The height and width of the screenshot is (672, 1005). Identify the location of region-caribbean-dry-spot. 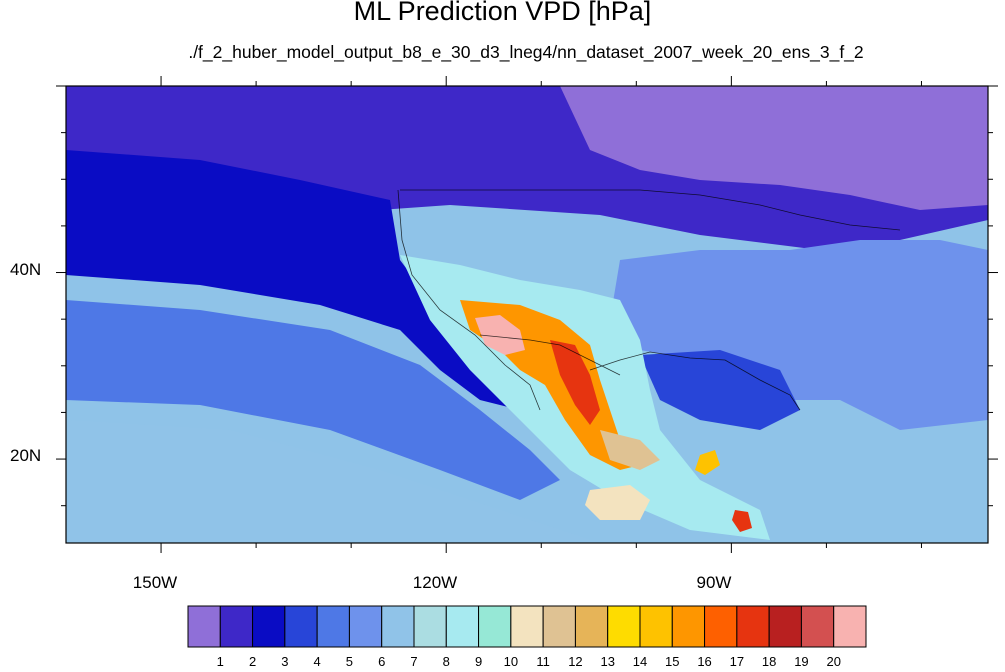
(707, 462).